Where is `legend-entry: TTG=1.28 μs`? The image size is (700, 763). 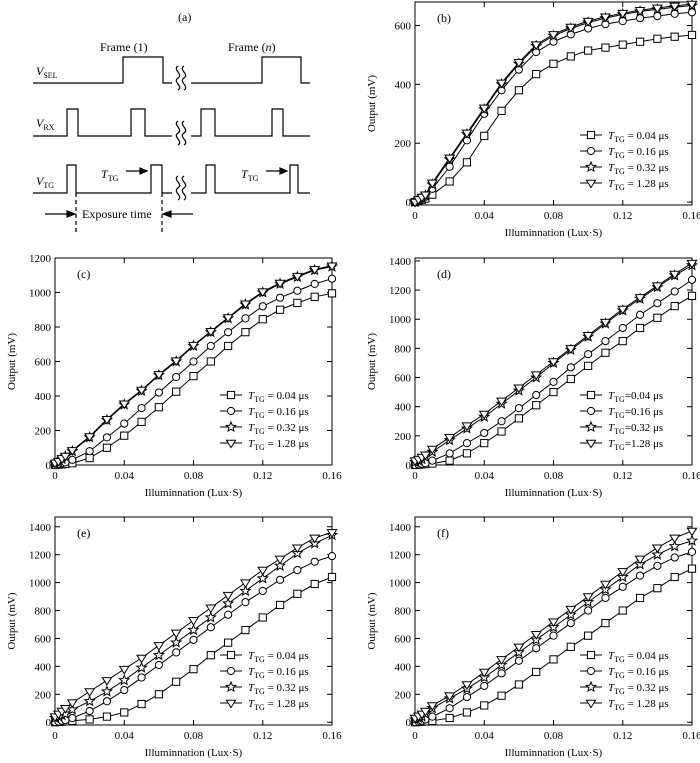
legend-entry: TTG=1.28 μs is located at coordinates (635, 445).